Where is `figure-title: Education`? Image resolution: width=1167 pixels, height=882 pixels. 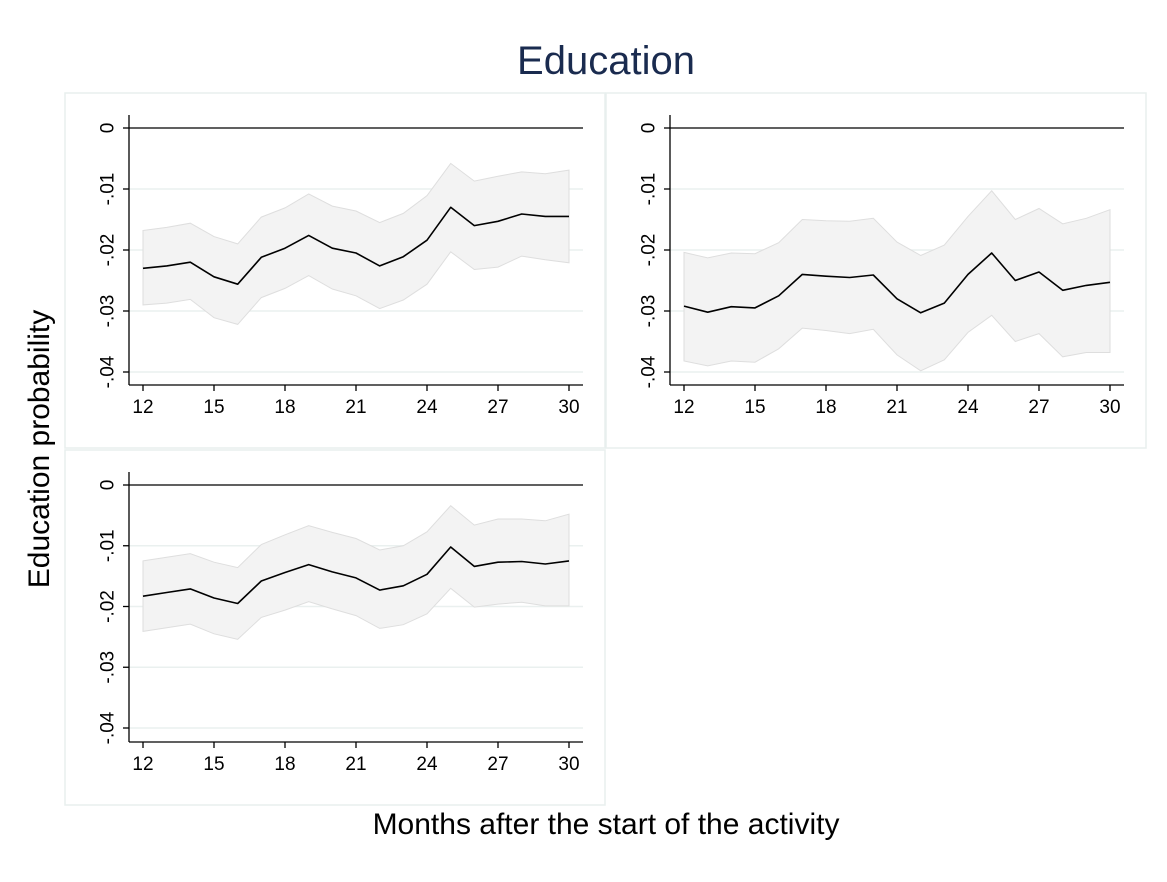 figure-title: Education is located at coordinates (606, 61).